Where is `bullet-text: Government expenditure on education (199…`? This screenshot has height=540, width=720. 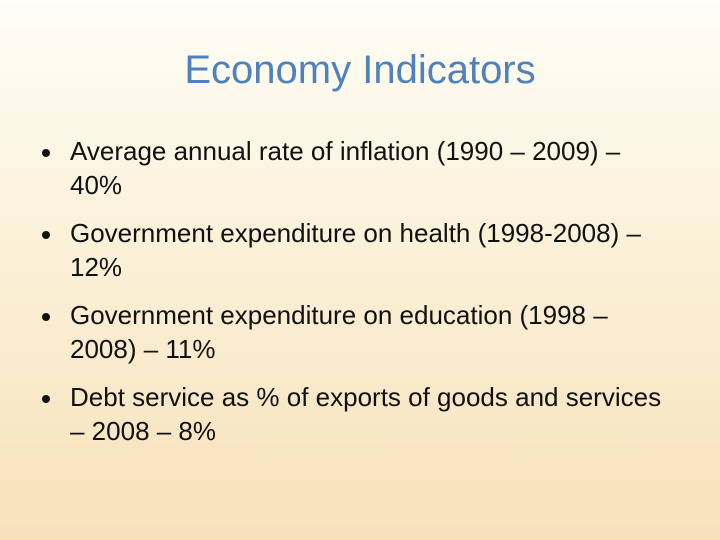
bullet-text: Government expenditure on education (199… is located at coordinates (339, 332).